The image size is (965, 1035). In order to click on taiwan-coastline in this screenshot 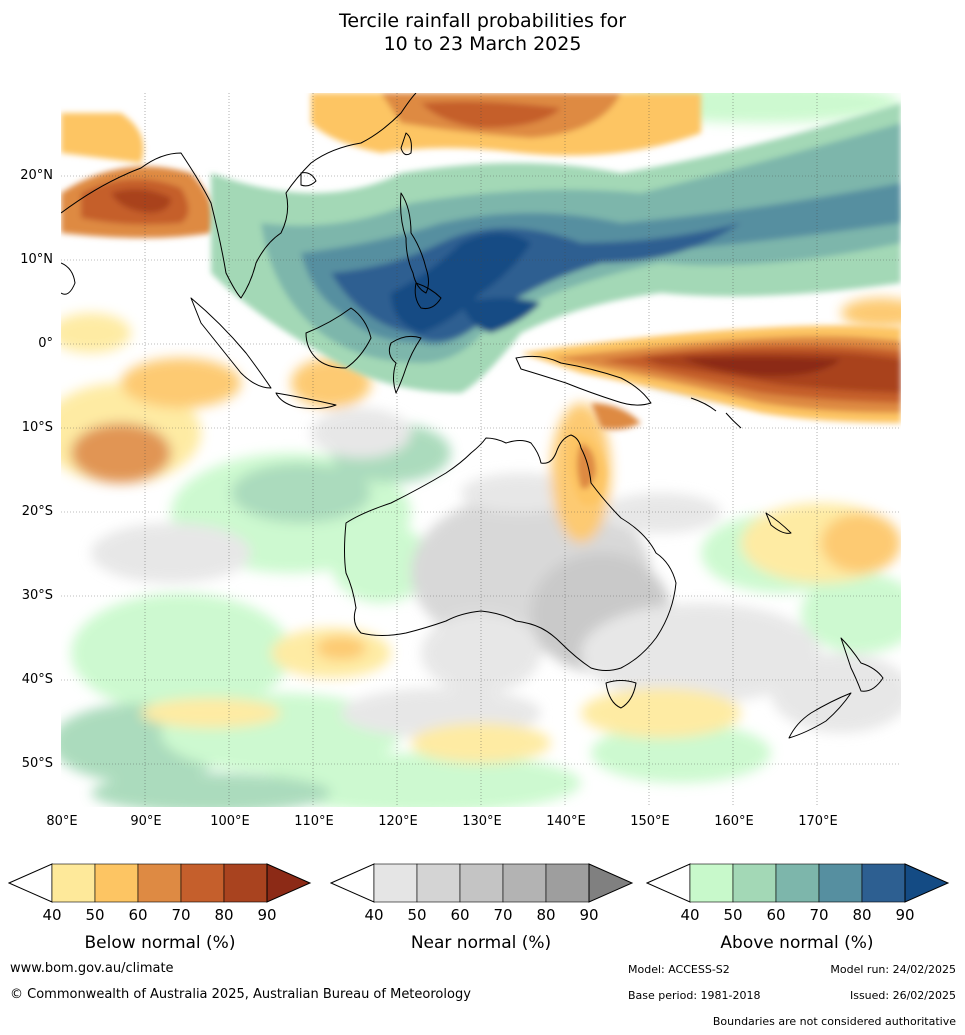, I will do `click(406, 144)`.